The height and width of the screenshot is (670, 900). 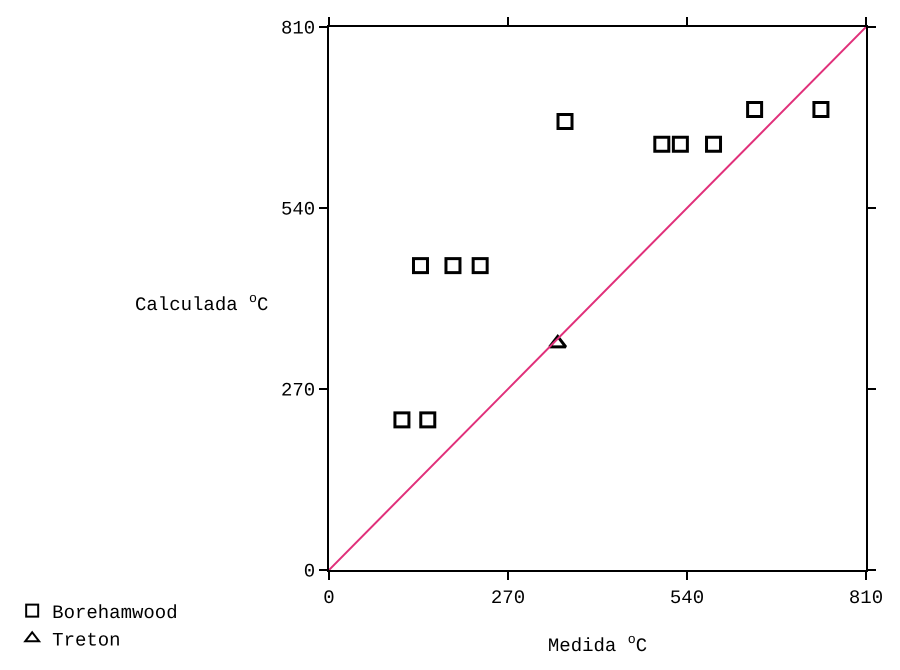 I want to click on y-tick-label: 0, so click(x=310, y=571).